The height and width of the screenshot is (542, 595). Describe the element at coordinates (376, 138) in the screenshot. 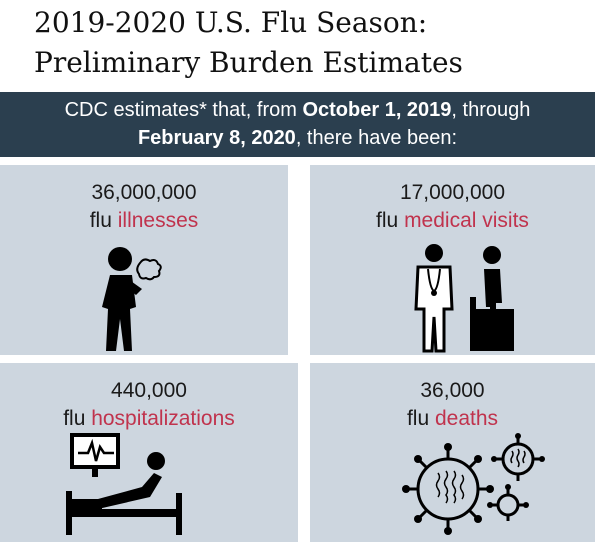

I see `banner-line-2-post: , there have been:` at that location.